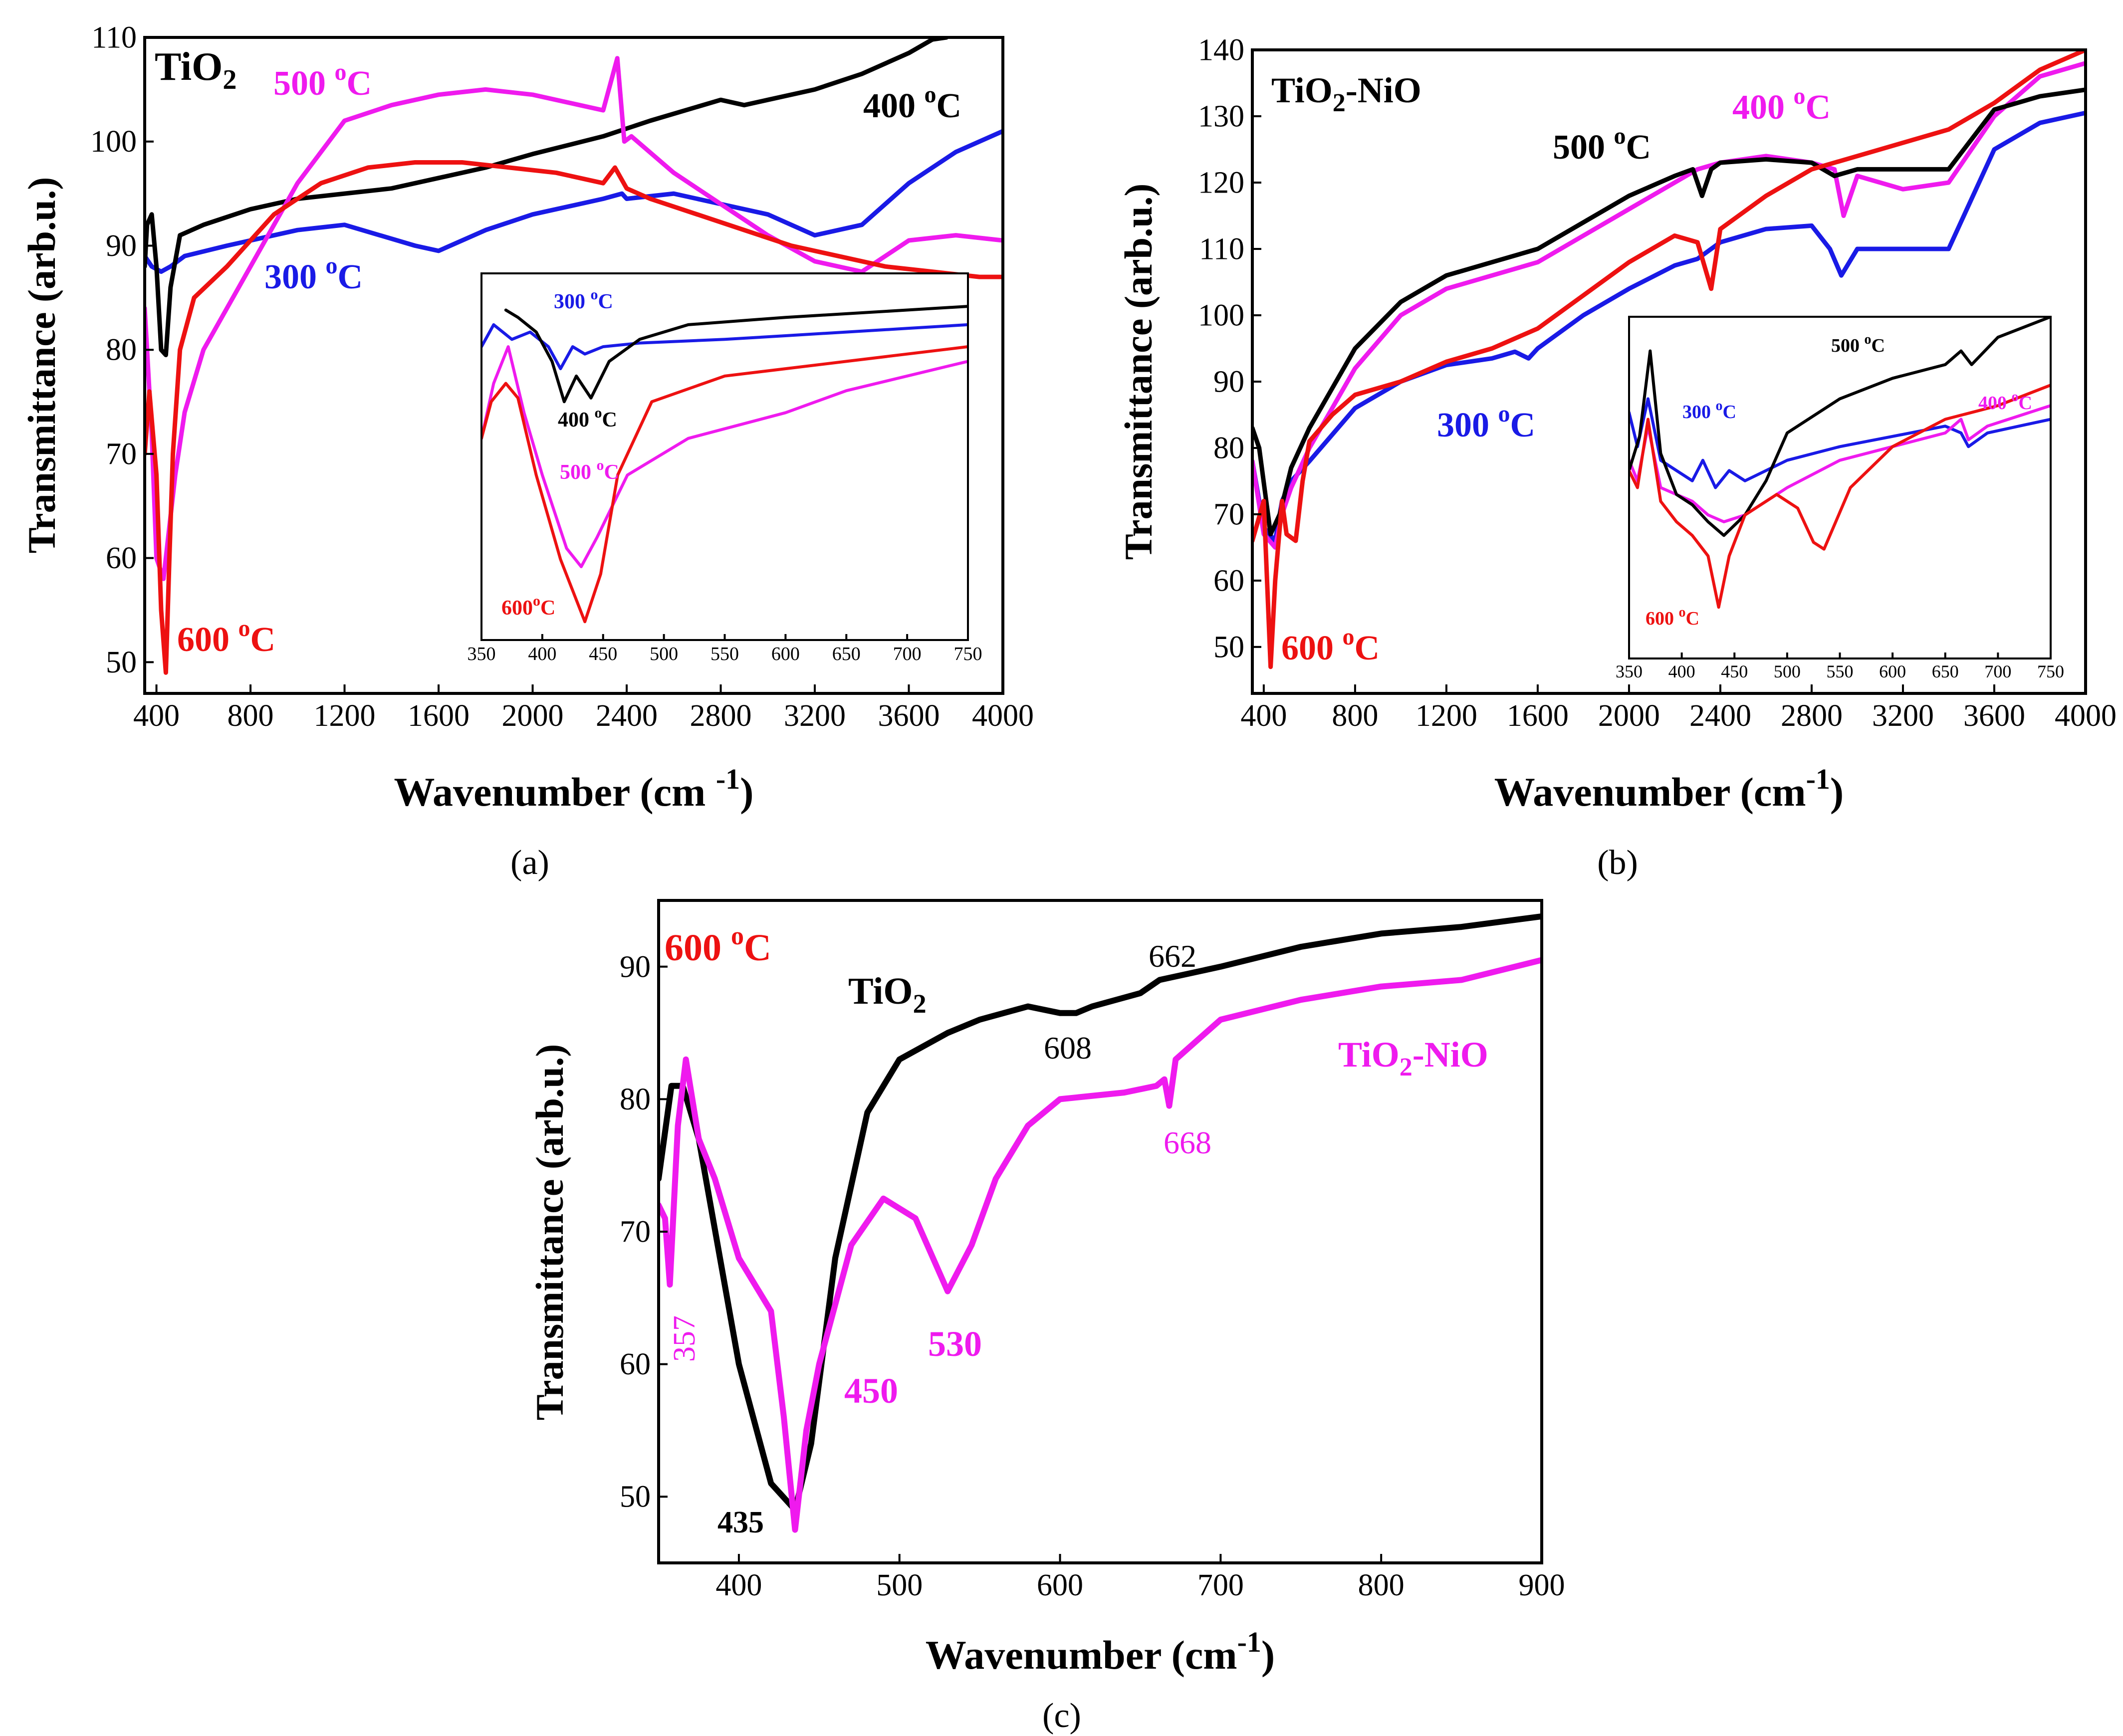 This screenshot has width=2123, height=1736. Describe the element at coordinates (736, 354) in the screenshot. I see `series-line-a-inset-400-oc` at that location.